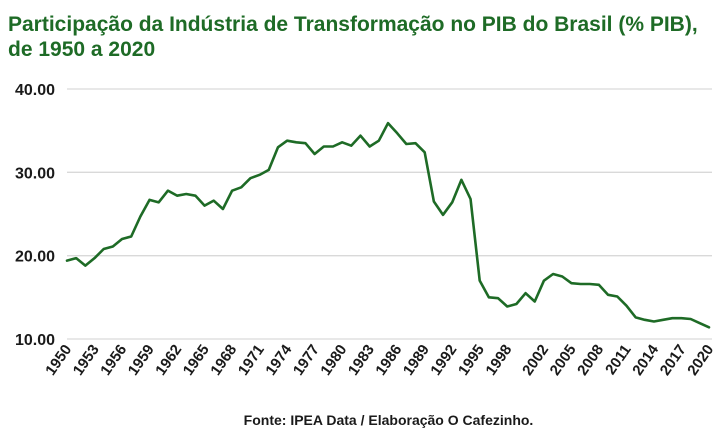 This screenshot has height=441, width=727. Describe the element at coordinates (416, 360) in the screenshot. I see `x-tick-label: 1989` at that location.